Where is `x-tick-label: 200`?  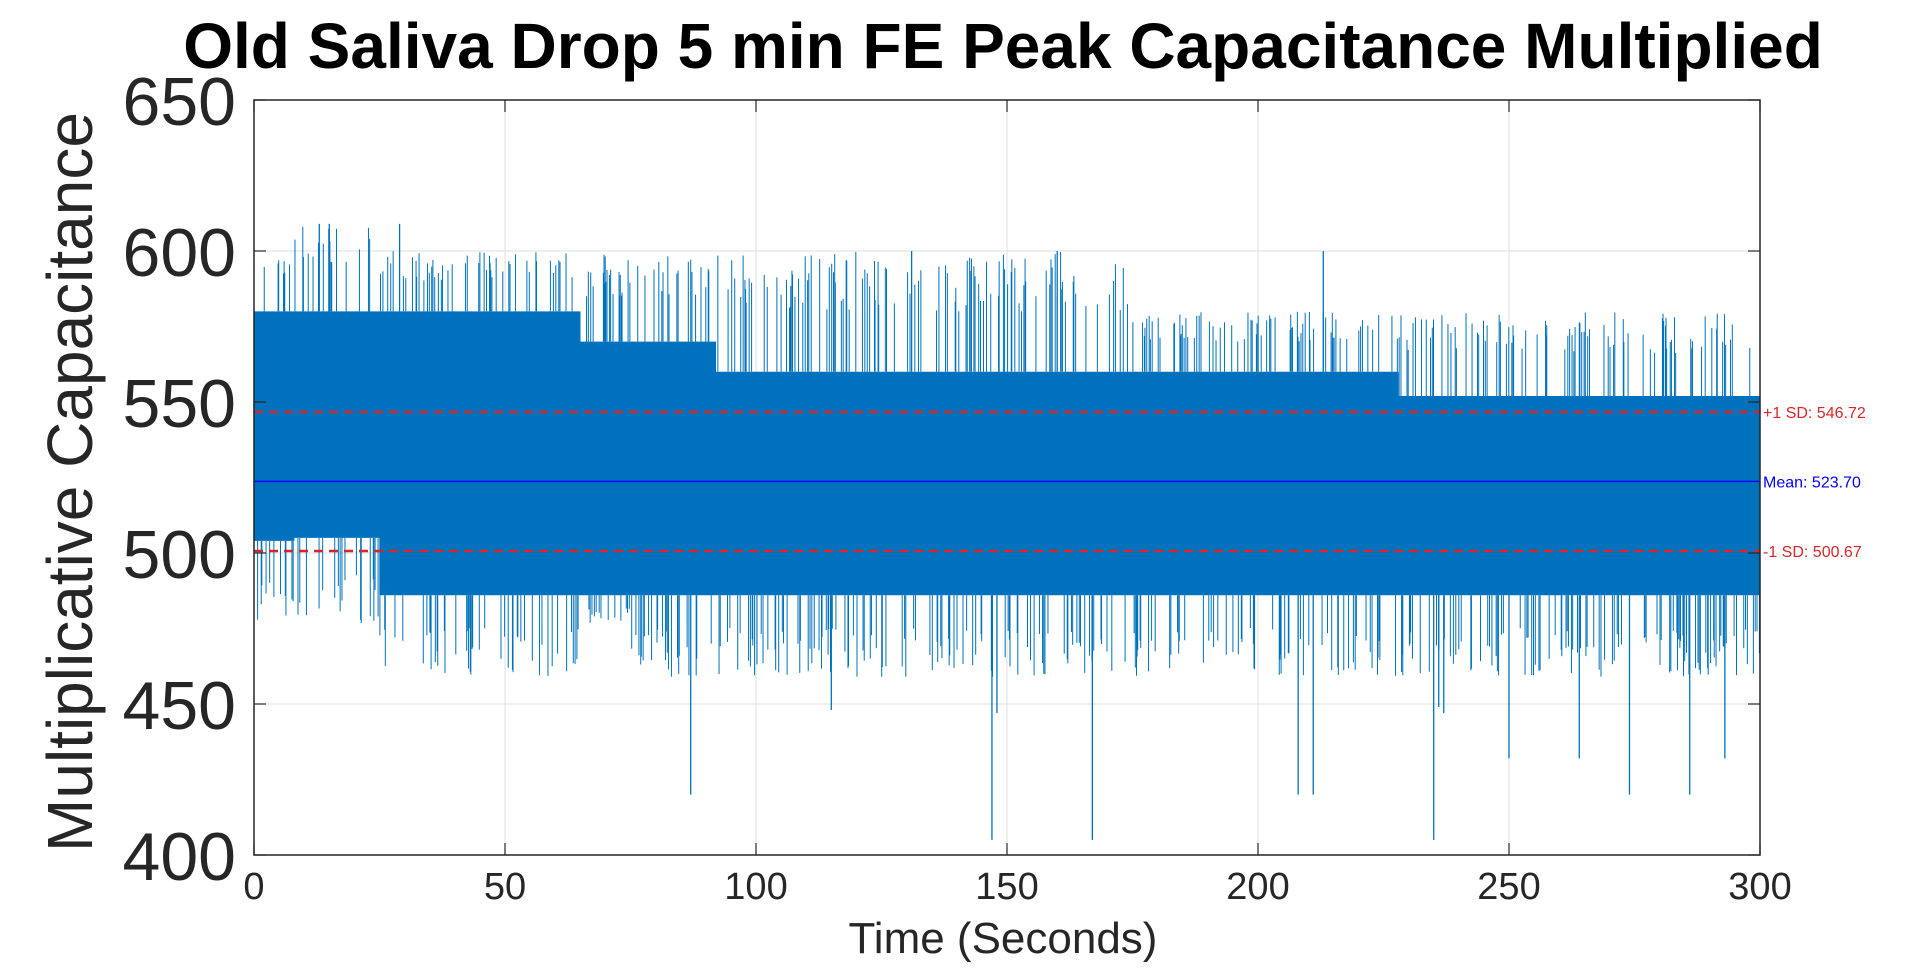
x-tick-label: 200 is located at coordinates (1257, 887).